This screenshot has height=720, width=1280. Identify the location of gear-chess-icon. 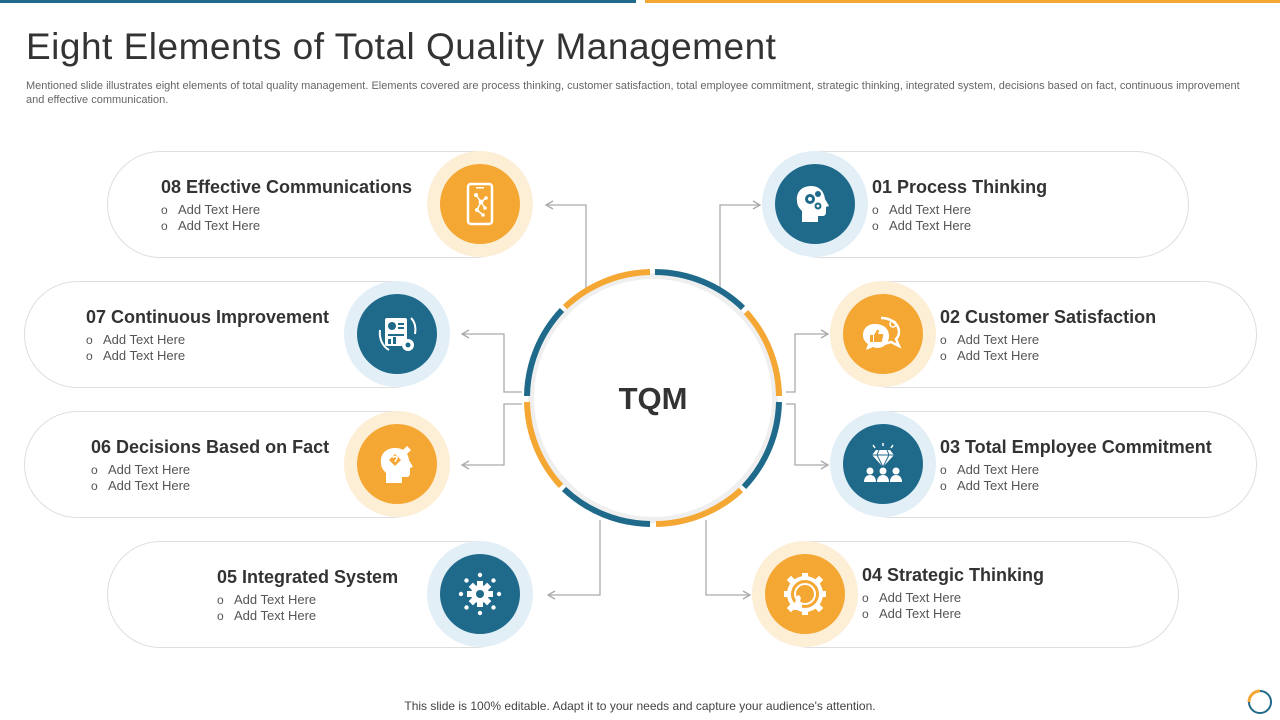
(805, 594).